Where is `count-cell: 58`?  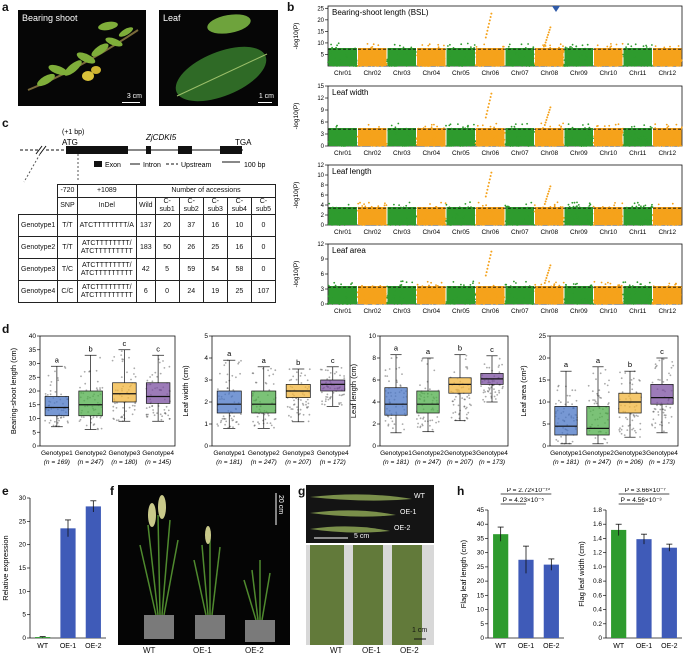 count-cell: 58 is located at coordinates (239, 269).